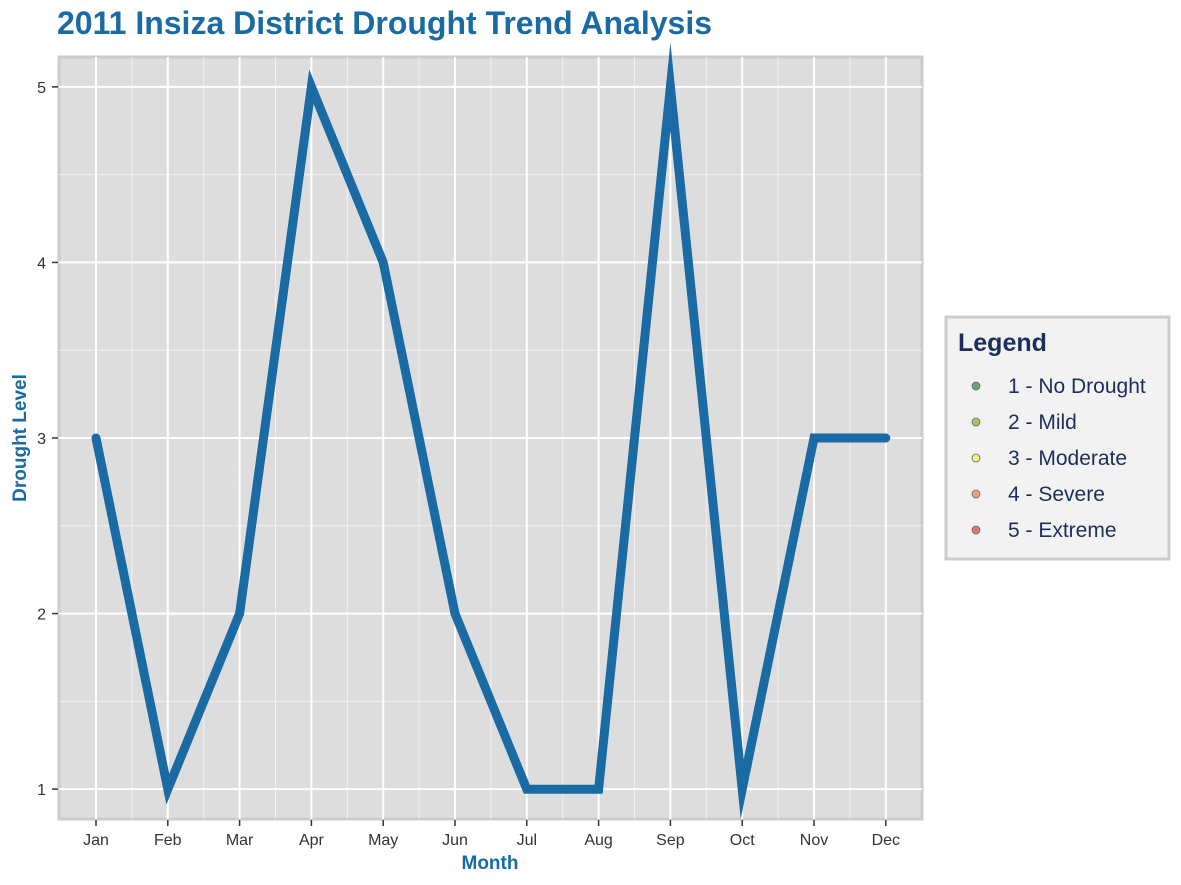 The image size is (1181, 885). Describe the element at coordinates (598, 840) in the screenshot. I see `x-tick-label: Aug` at that location.